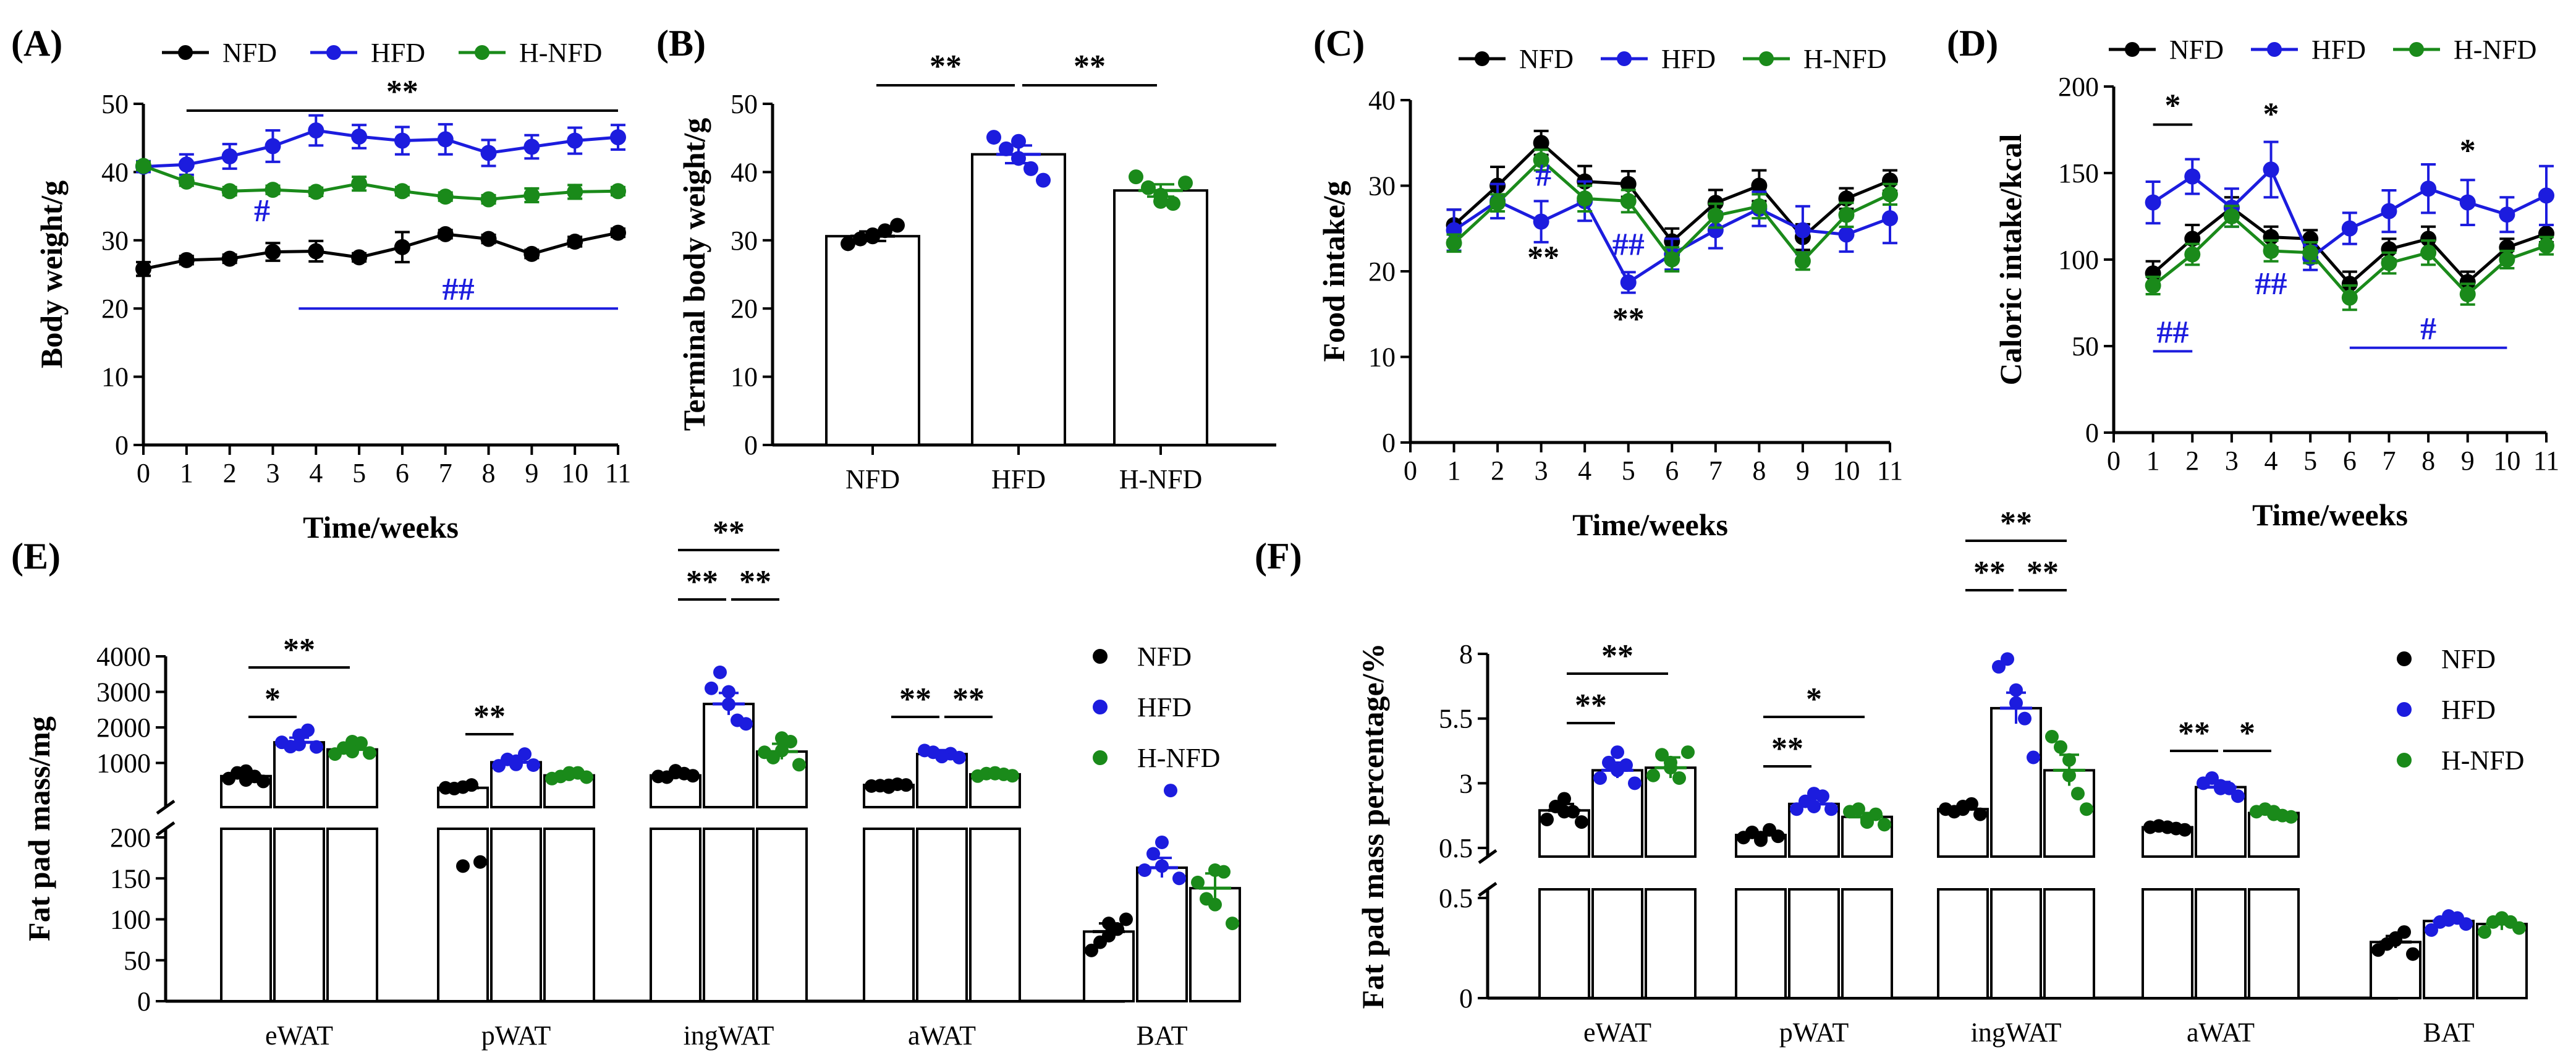 The height and width of the screenshot is (1063, 2576). I want to click on y-tick-label: 0, so click(122, 445).